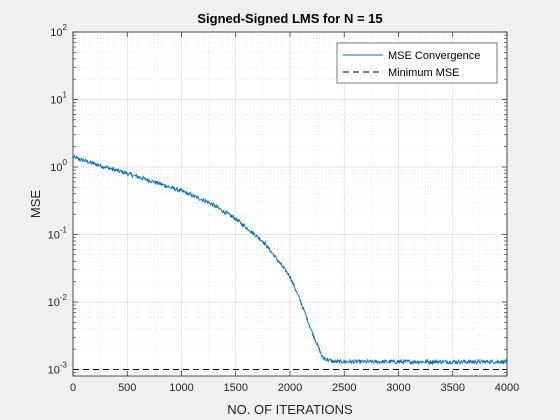  Describe the element at coordinates (507, 388) in the screenshot. I see `x-tick-label: 4000` at that location.